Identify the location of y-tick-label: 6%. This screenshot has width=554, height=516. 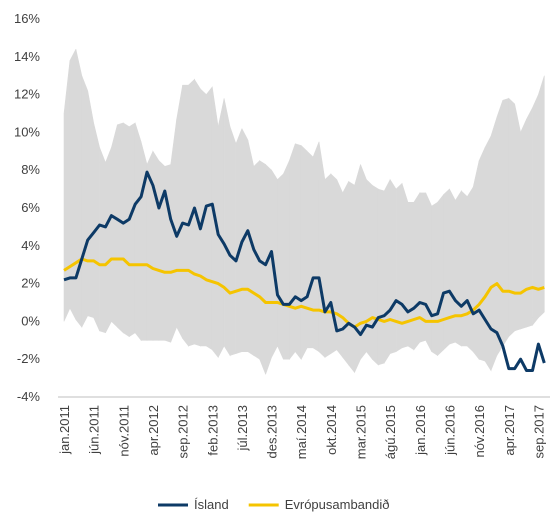
(30, 207).